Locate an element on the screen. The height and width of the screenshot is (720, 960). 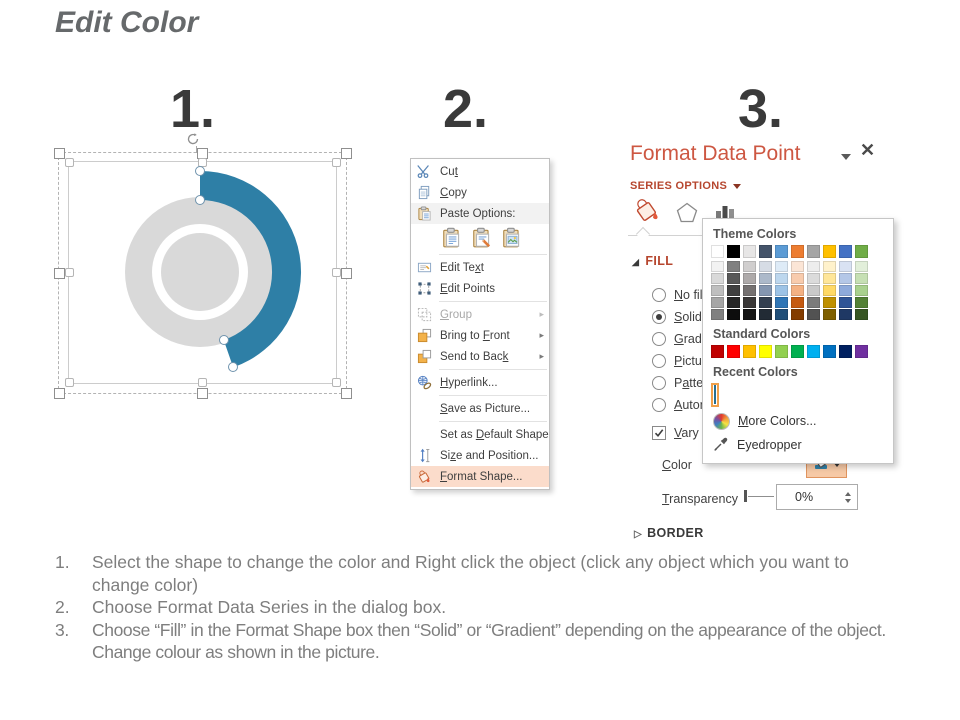
inner-handle-ne is located at coordinates (336, 162).